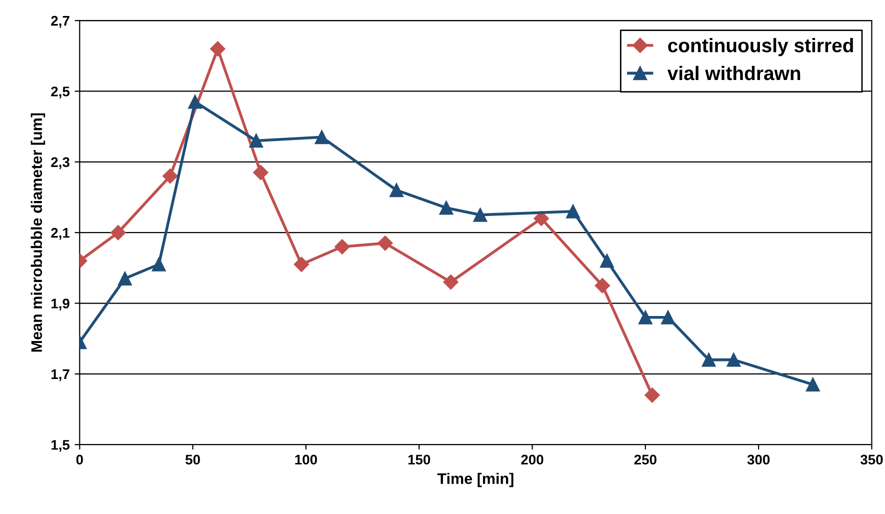 The width and height of the screenshot is (885, 514). Describe the element at coordinates (475, 480) in the screenshot. I see `x-axis-title: Time [min]` at that location.